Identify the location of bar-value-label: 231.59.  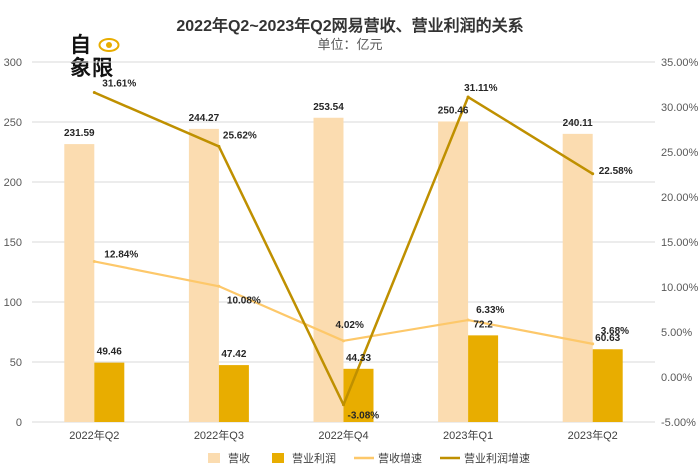
(79, 133).